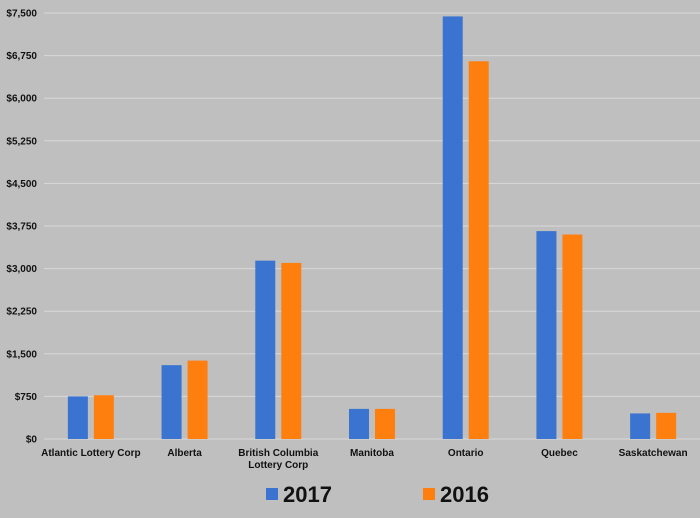 The width and height of the screenshot is (700, 518). I want to click on category-label: Quebec, so click(559, 453).